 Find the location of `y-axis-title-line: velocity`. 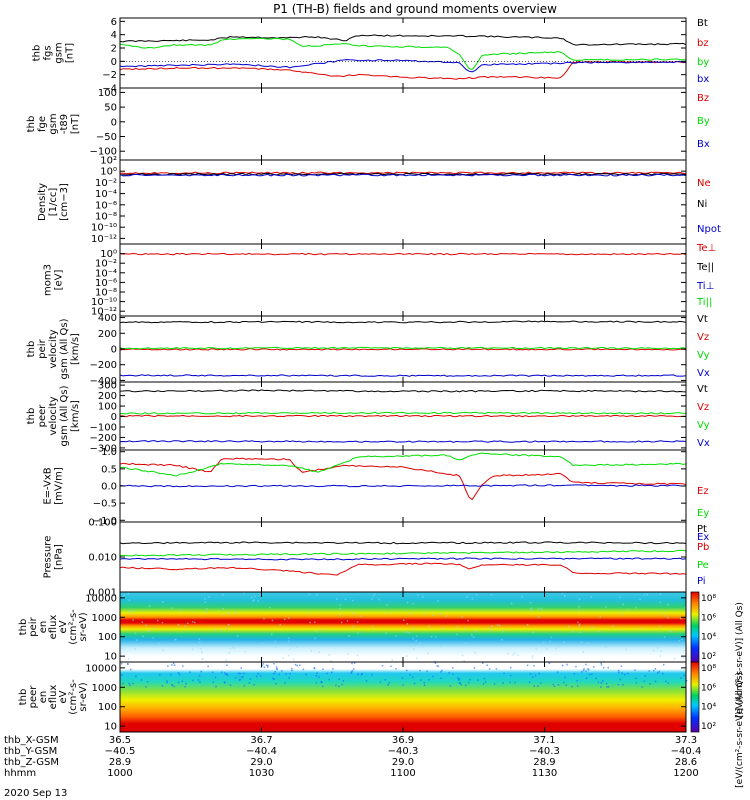

y-axis-title-line: velocity is located at coordinates (53, 348).